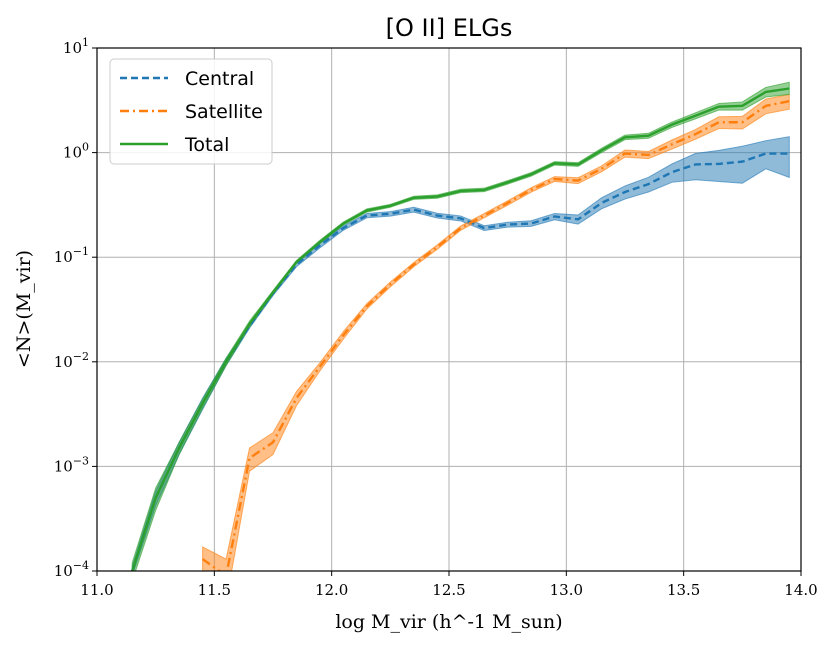 The width and height of the screenshot is (831, 648). What do you see at coordinates (71, 255) in the screenshot?
I see `y-tick-label: 10⁻¹` at bounding box center [71, 255].